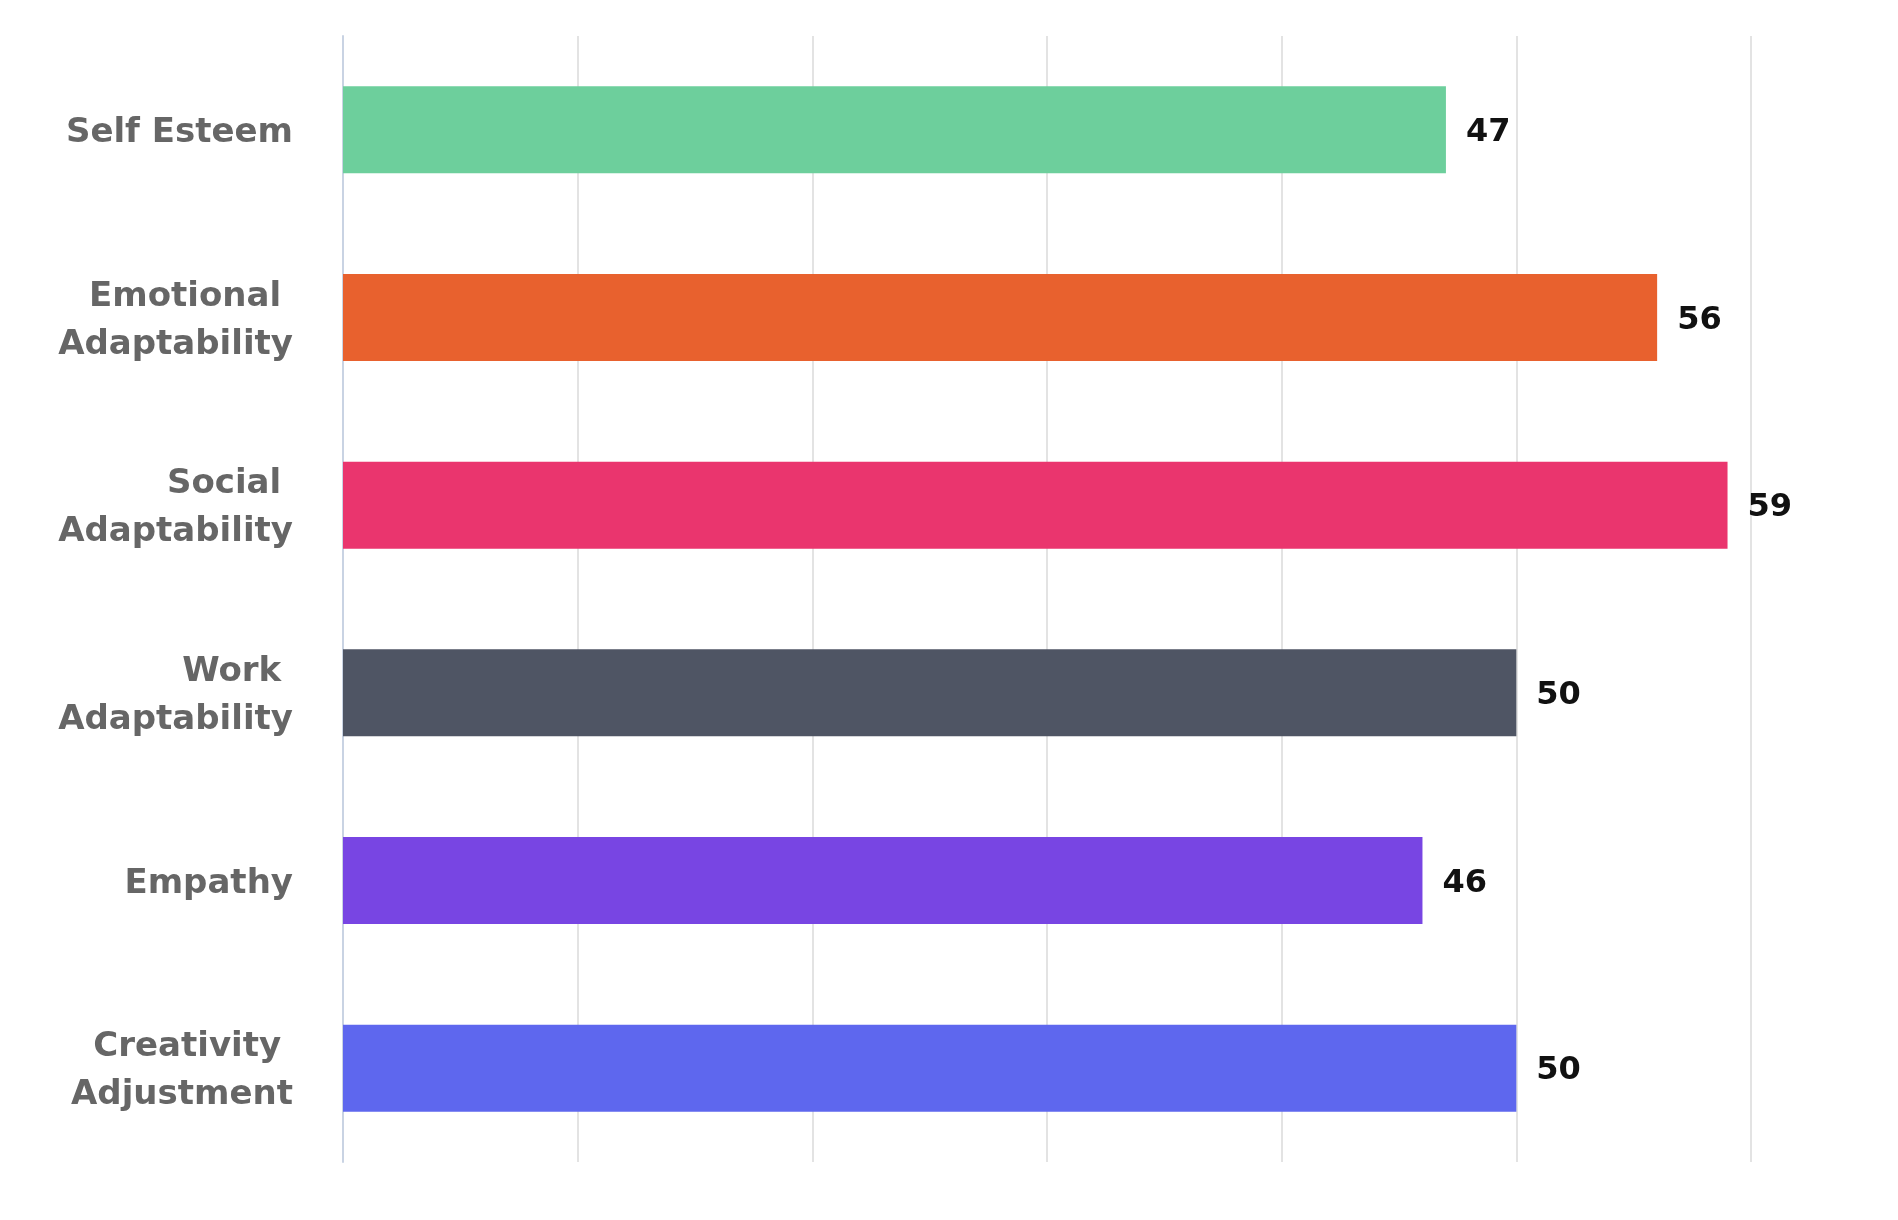 The height and width of the screenshot is (1220, 1898). I want to click on data-label: 56, so click(1699, 317).